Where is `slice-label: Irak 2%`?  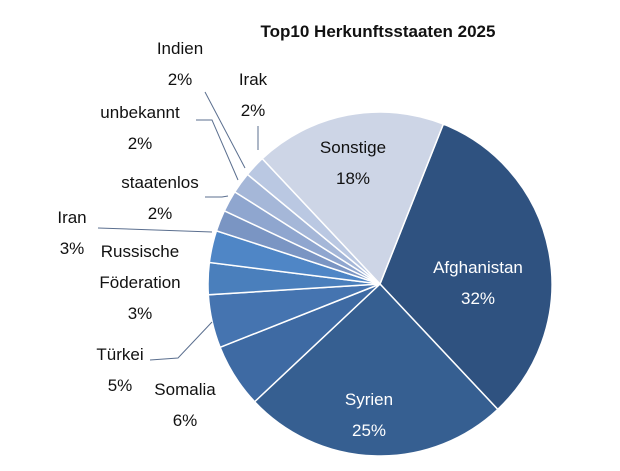 slice-label: Irak 2% is located at coordinates (253, 95).